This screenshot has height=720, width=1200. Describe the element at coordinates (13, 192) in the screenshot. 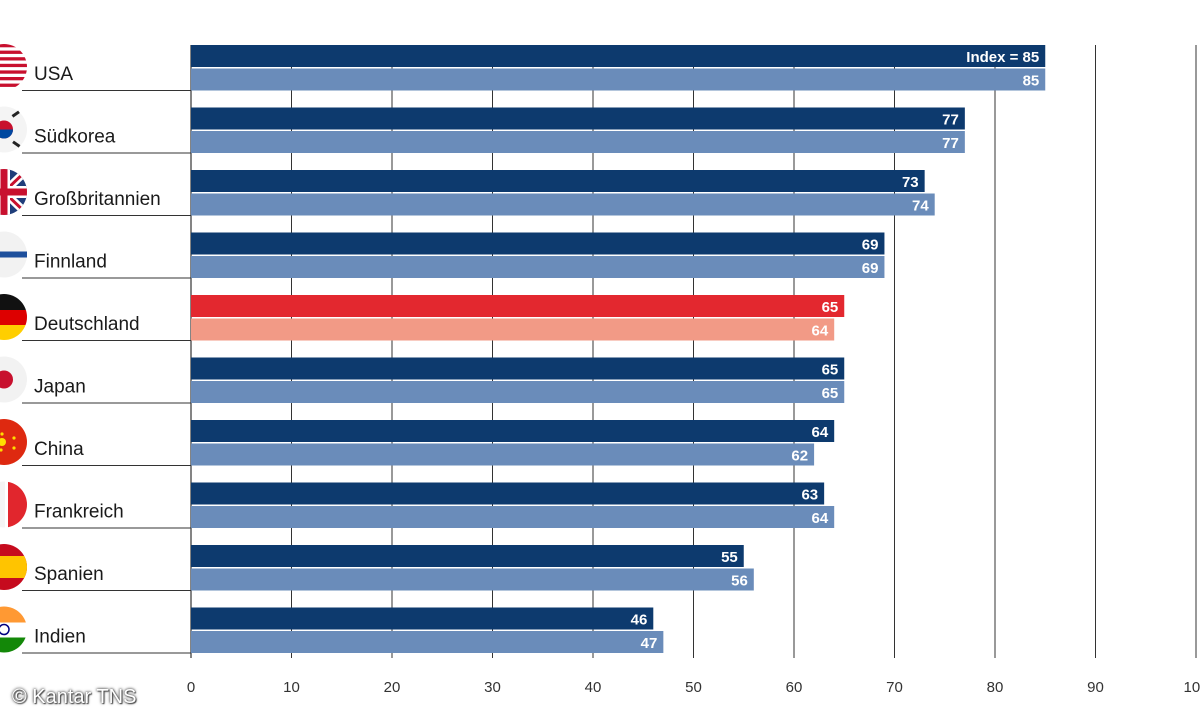

I see `flag-uk-icon` at that location.